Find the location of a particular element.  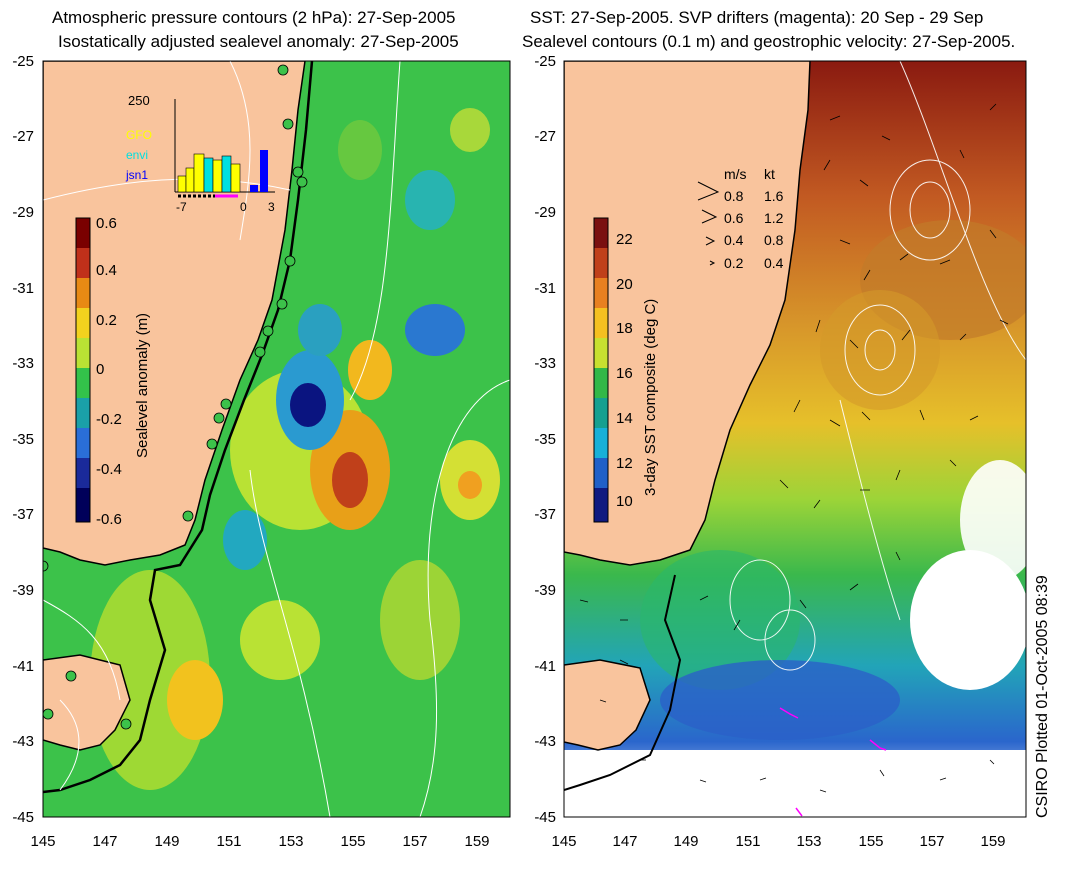

right-x-tick: 147 is located at coordinates (625, 841).